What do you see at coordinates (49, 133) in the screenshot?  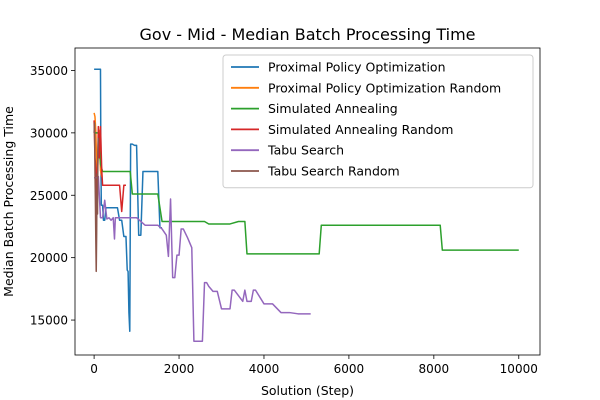 I see `y-tick-label: 30000` at bounding box center [49, 133].